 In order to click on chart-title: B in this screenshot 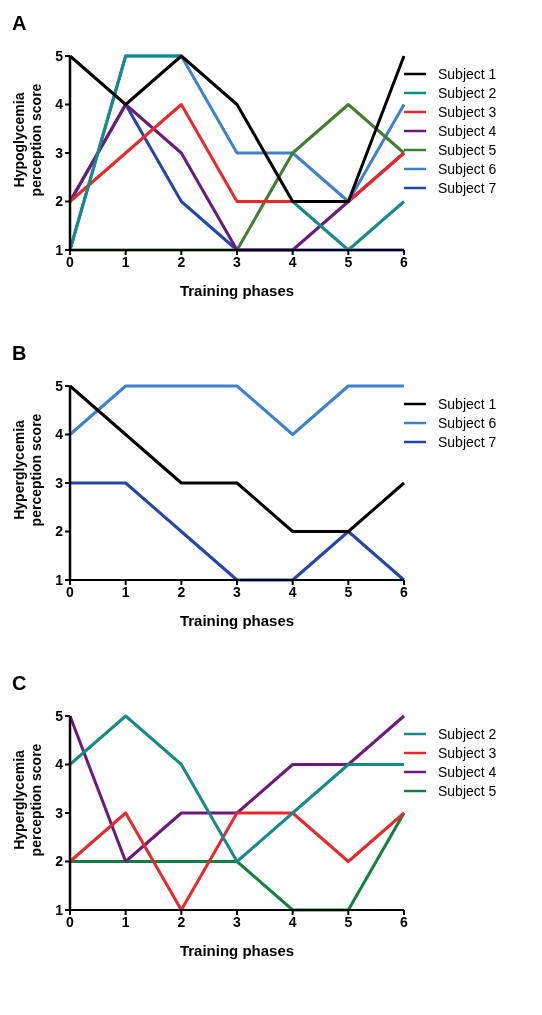, I will do `click(19, 353)`.